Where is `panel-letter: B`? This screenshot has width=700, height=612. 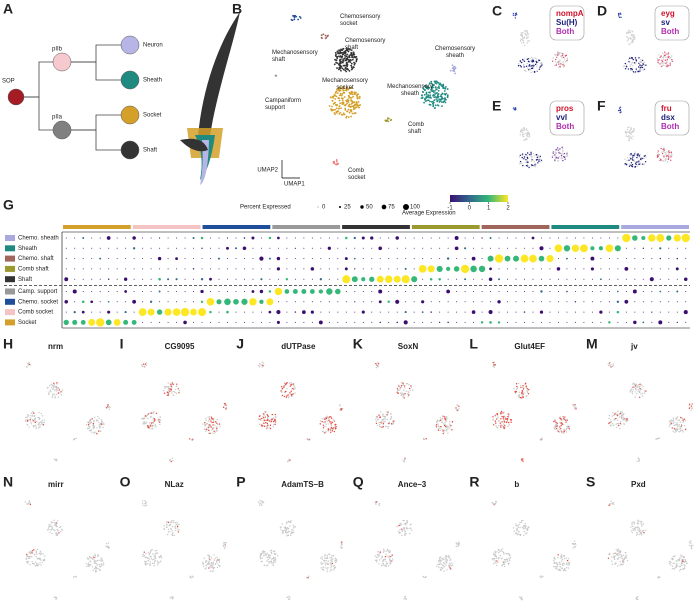 panel-letter: B is located at coordinates (237, 9).